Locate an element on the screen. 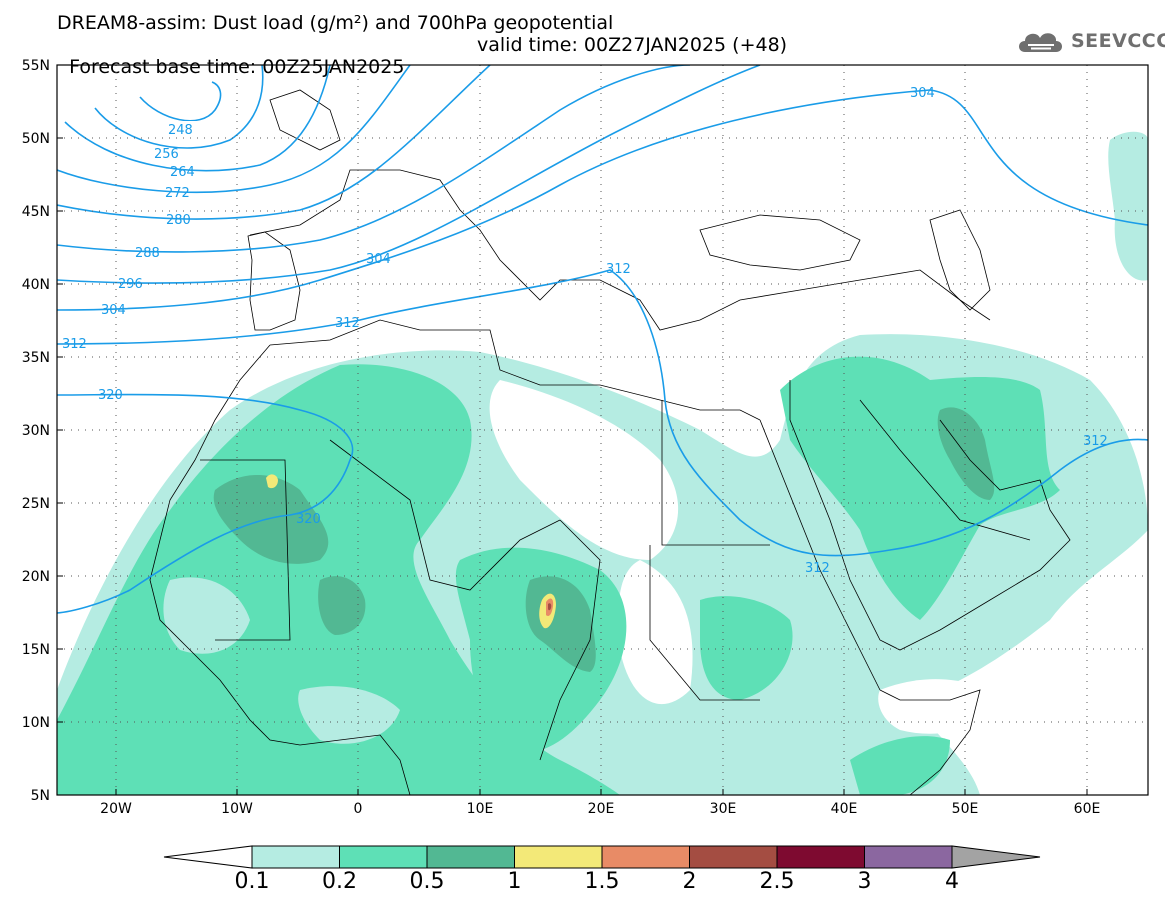  coast-africa-west is located at coordinates (280, 569).